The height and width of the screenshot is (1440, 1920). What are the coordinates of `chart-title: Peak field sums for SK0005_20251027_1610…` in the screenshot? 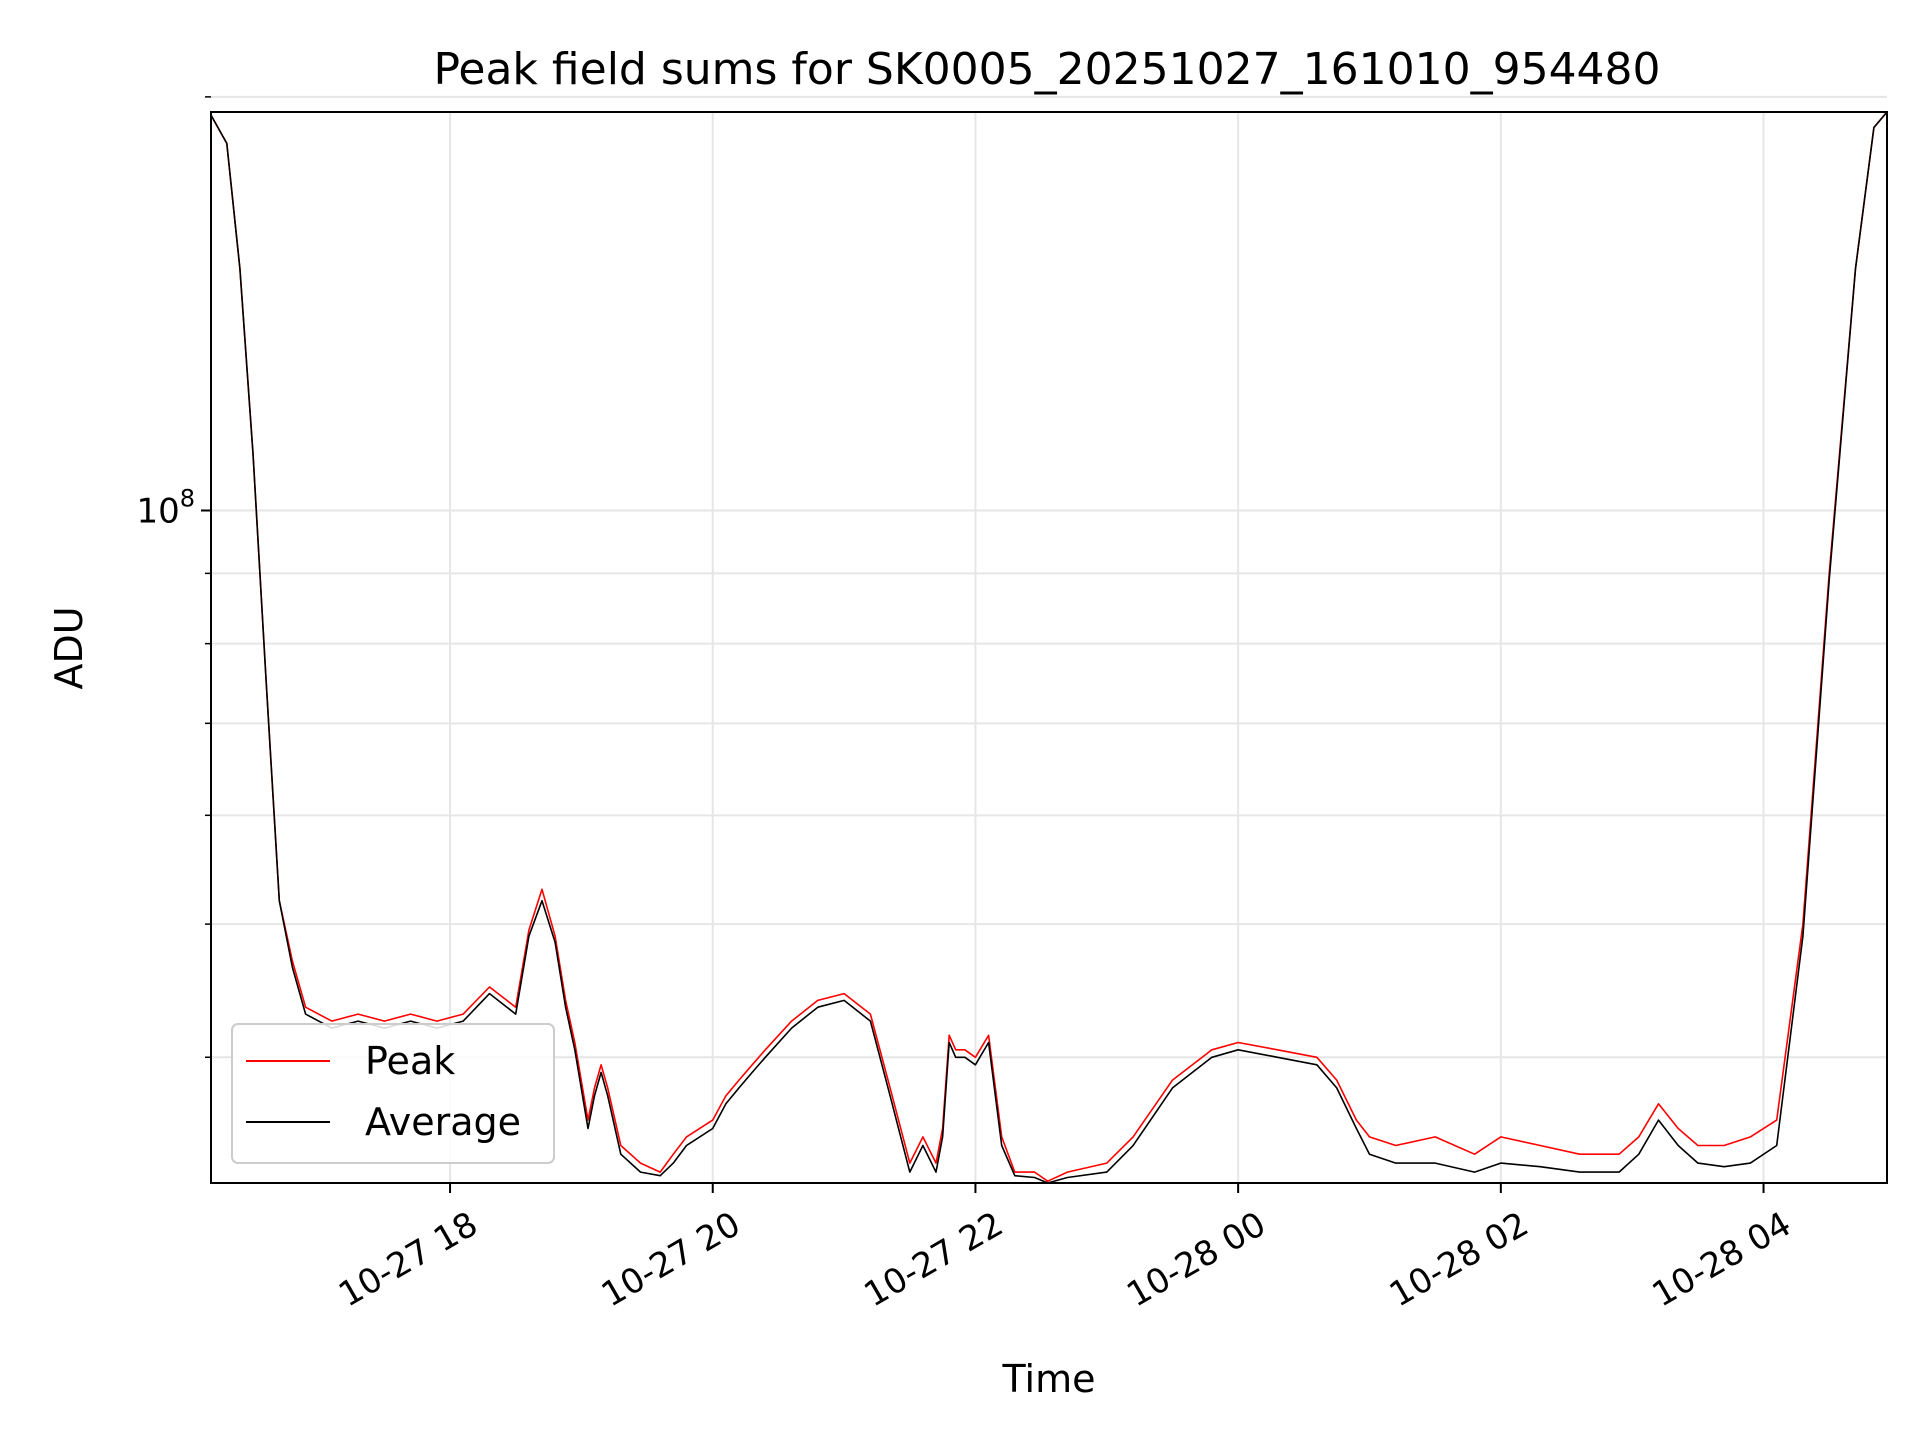 It's located at (1046, 69).